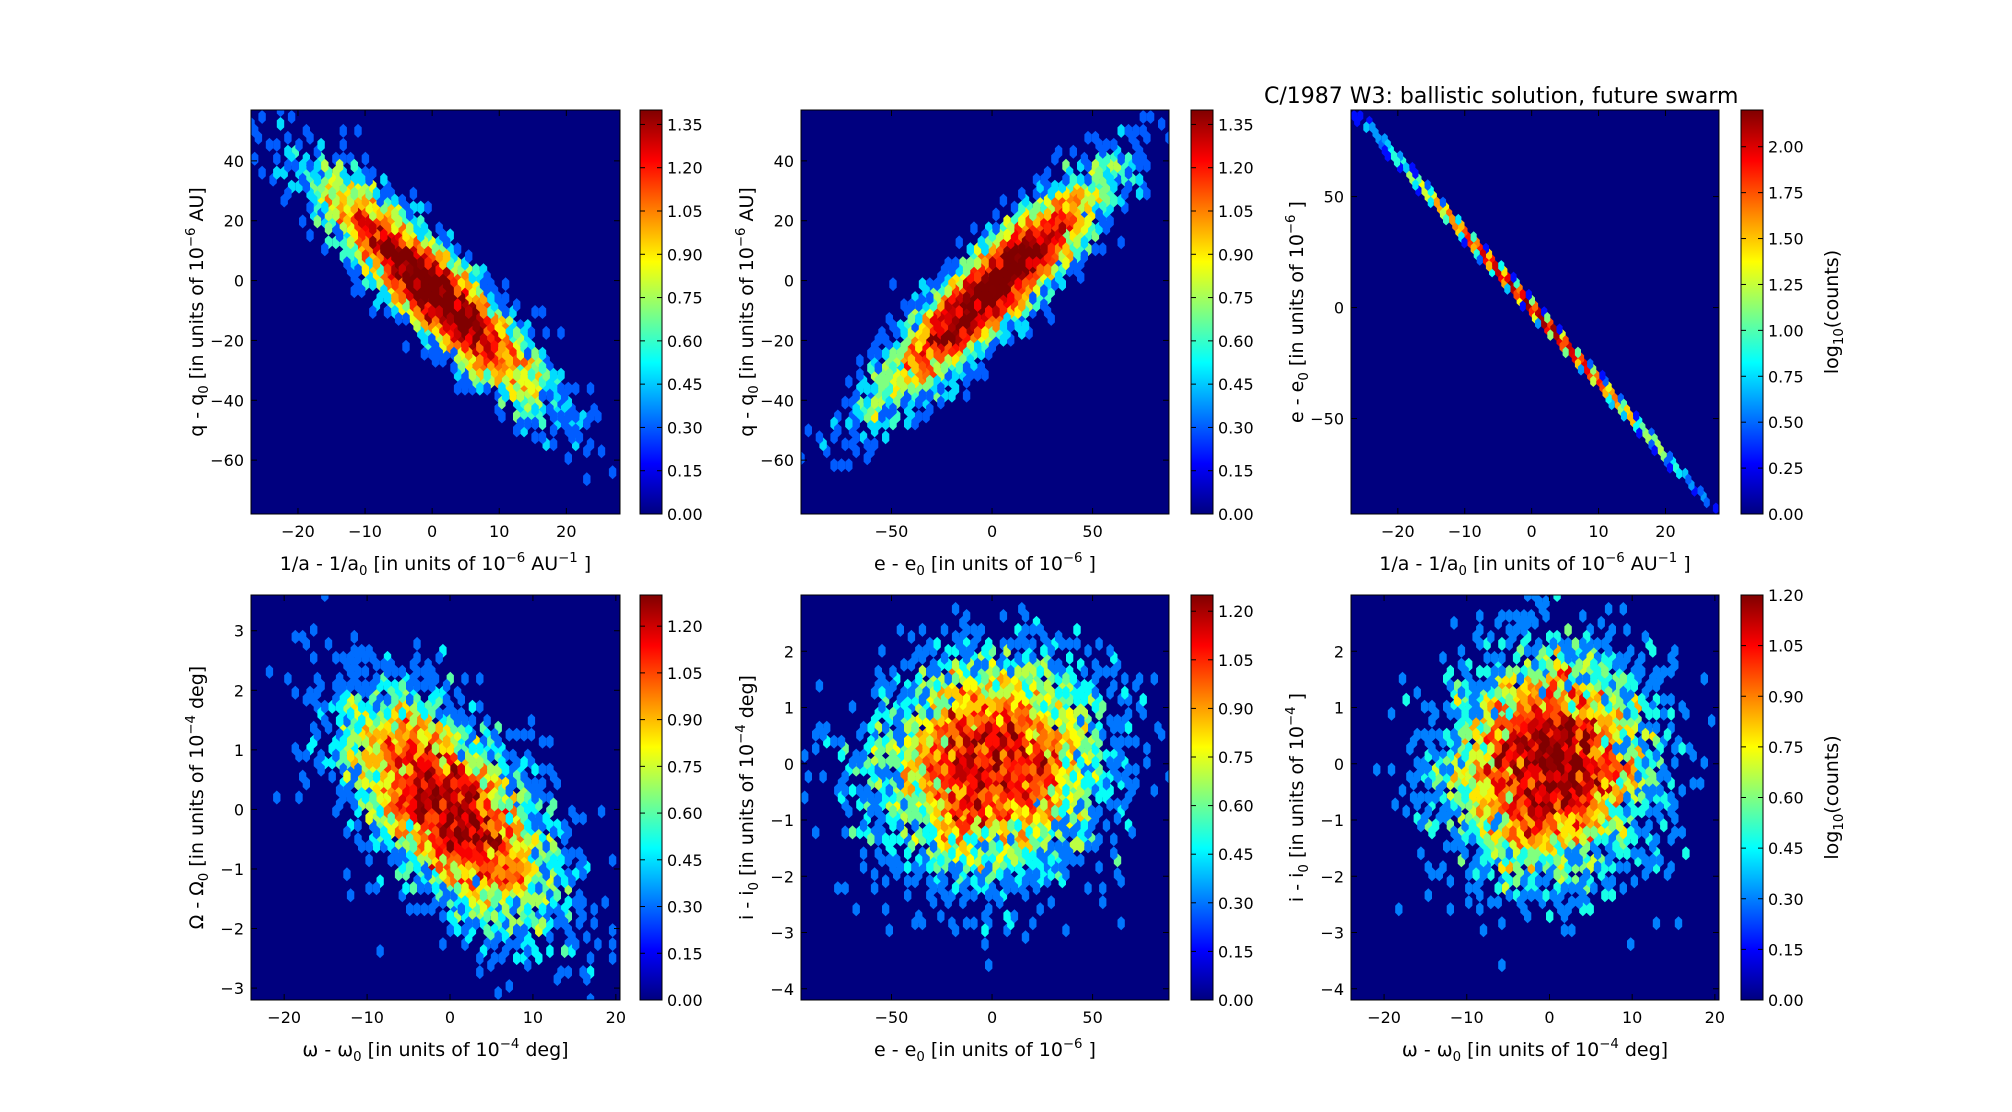 The image size is (2012, 1112). I want to click on colorbar-tick-label: 0.15, so click(1236, 471).